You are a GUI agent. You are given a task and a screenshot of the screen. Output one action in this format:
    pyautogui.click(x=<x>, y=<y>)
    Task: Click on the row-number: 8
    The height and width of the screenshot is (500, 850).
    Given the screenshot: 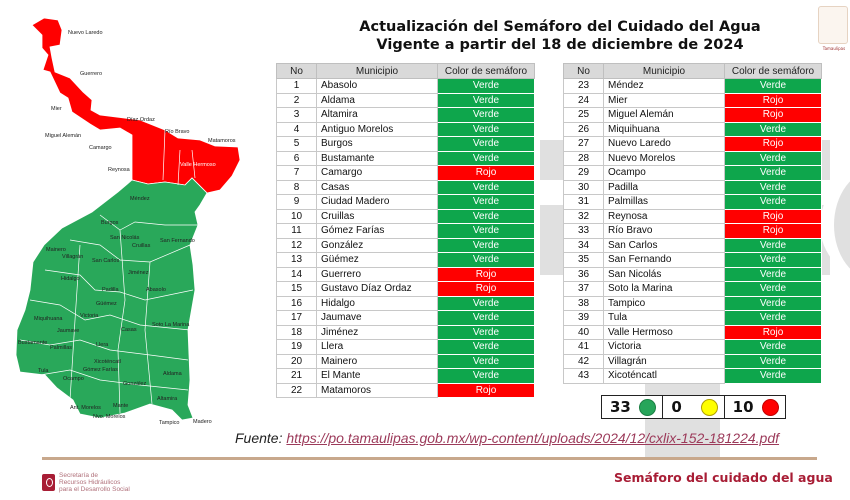 What is the action you would take?
    pyautogui.click(x=296, y=187)
    